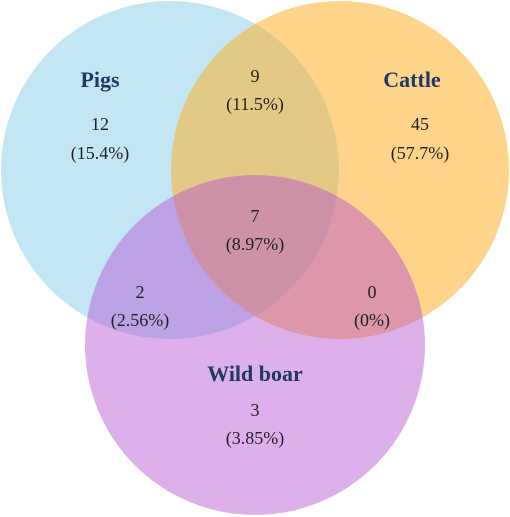 Image resolution: width=510 pixels, height=517 pixels. I want to click on region-percent: (57.7%), so click(420, 153).